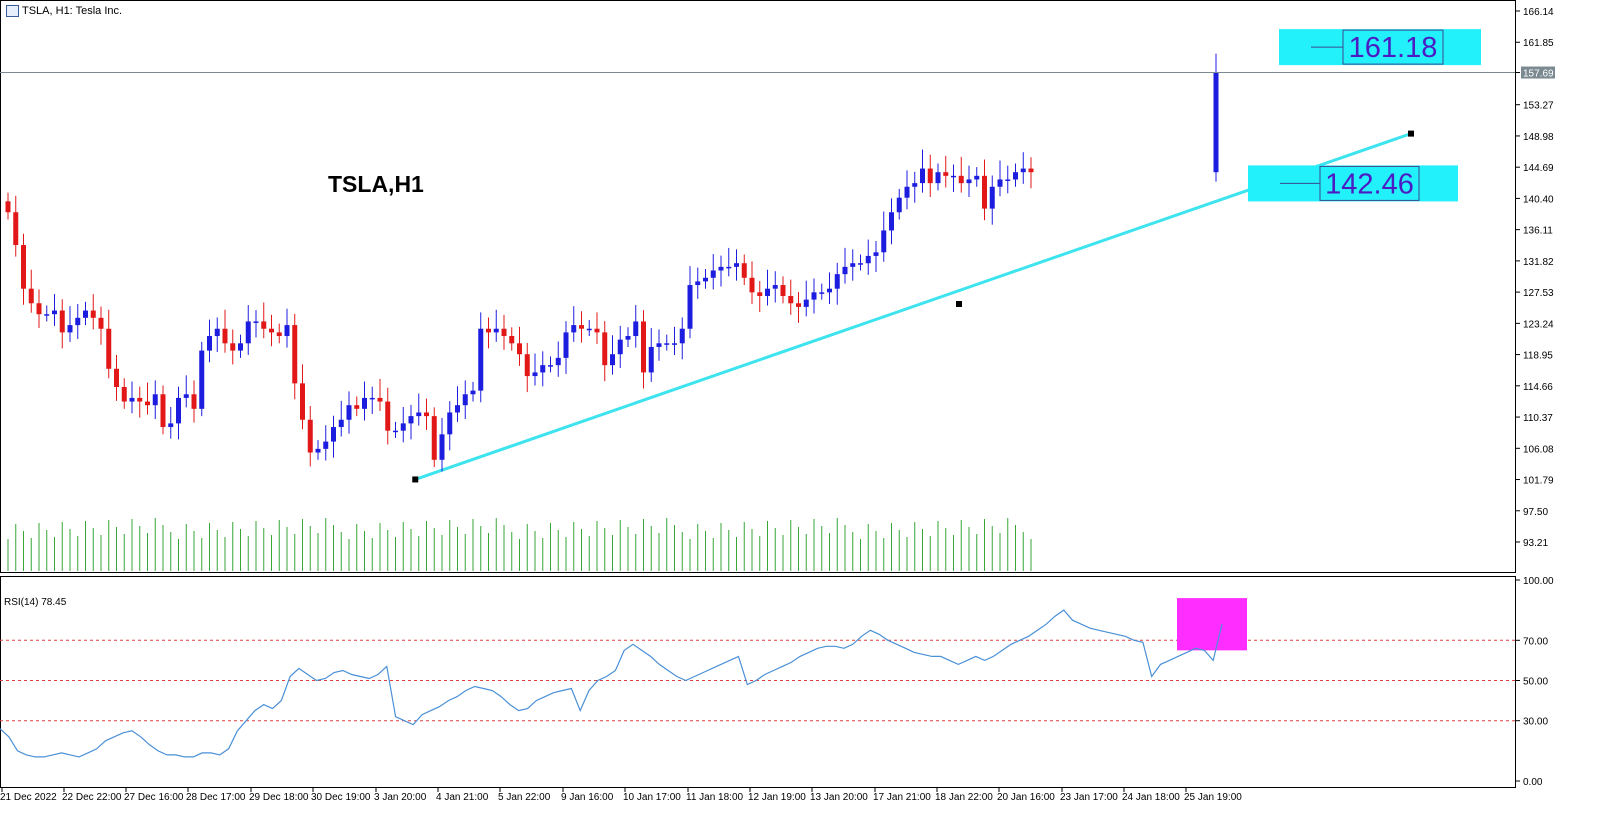 The height and width of the screenshot is (828, 1609). Describe the element at coordinates (1535, 722) in the screenshot. I see `rsi-tick-label: 30.00` at that location.